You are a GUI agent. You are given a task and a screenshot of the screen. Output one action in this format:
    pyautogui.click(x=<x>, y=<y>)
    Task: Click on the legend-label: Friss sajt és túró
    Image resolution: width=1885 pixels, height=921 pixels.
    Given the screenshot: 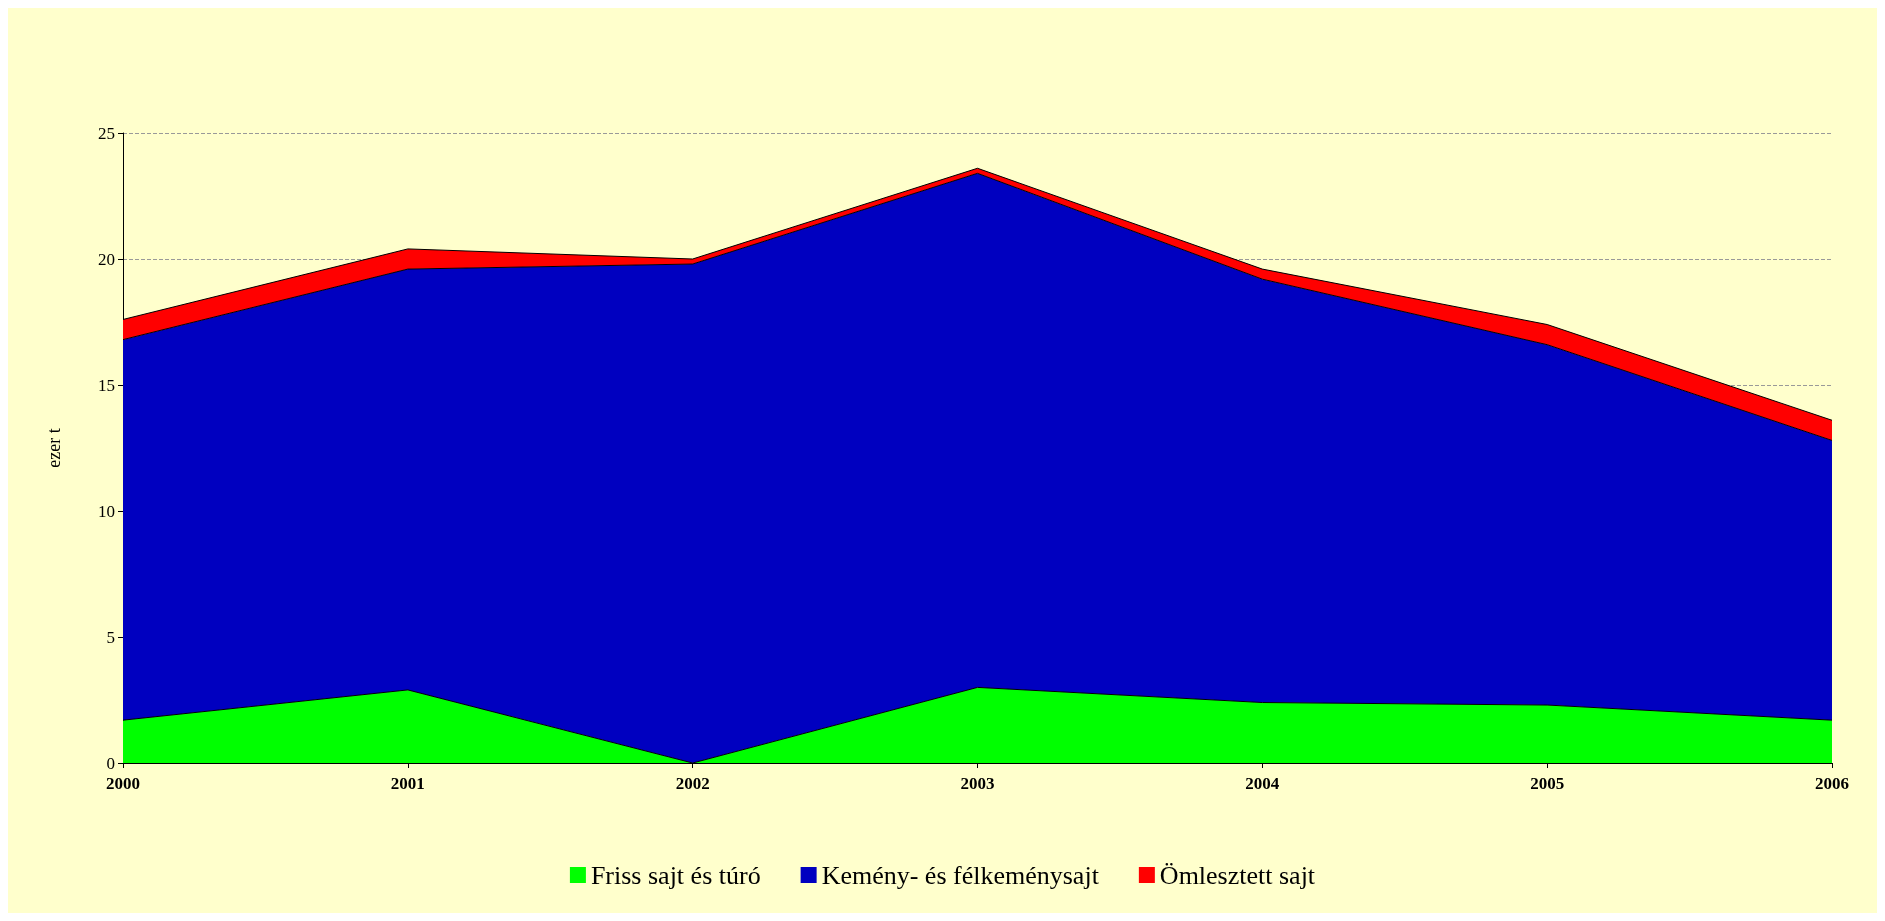 What is the action you would take?
    pyautogui.click(x=675, y=875)
    